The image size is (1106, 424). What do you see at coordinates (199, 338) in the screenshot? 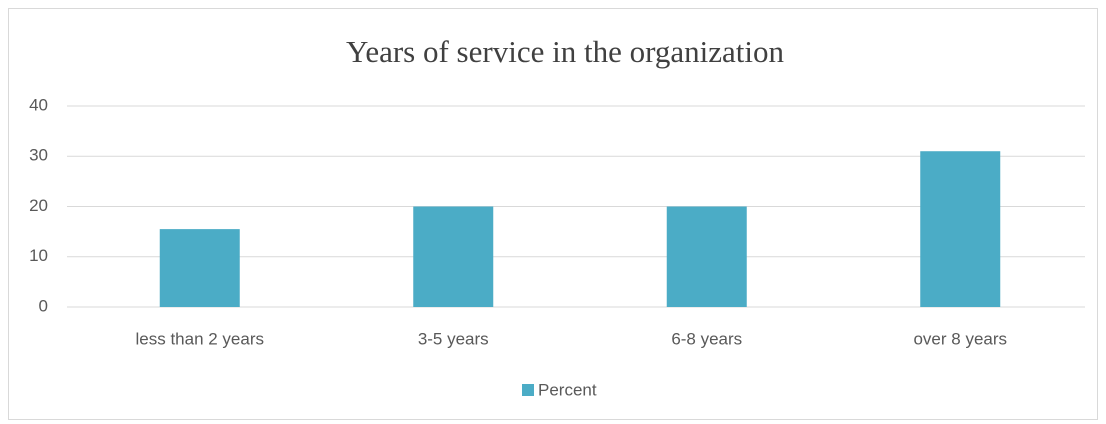
I see `x-tick-label: less than 2 years` at bounding box center [199, 338].